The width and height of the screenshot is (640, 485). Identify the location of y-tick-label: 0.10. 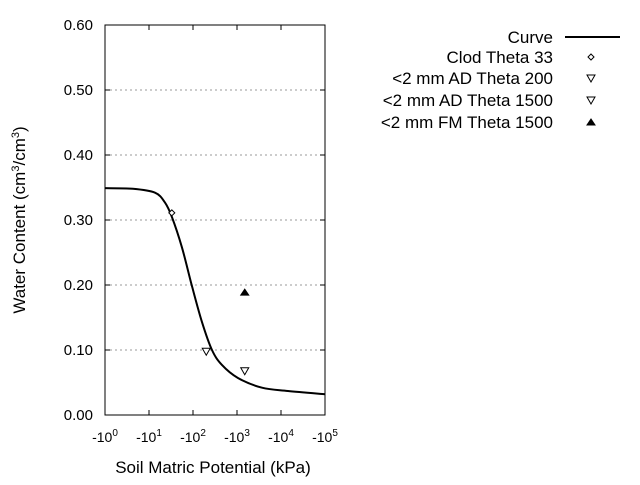
(78, 350).